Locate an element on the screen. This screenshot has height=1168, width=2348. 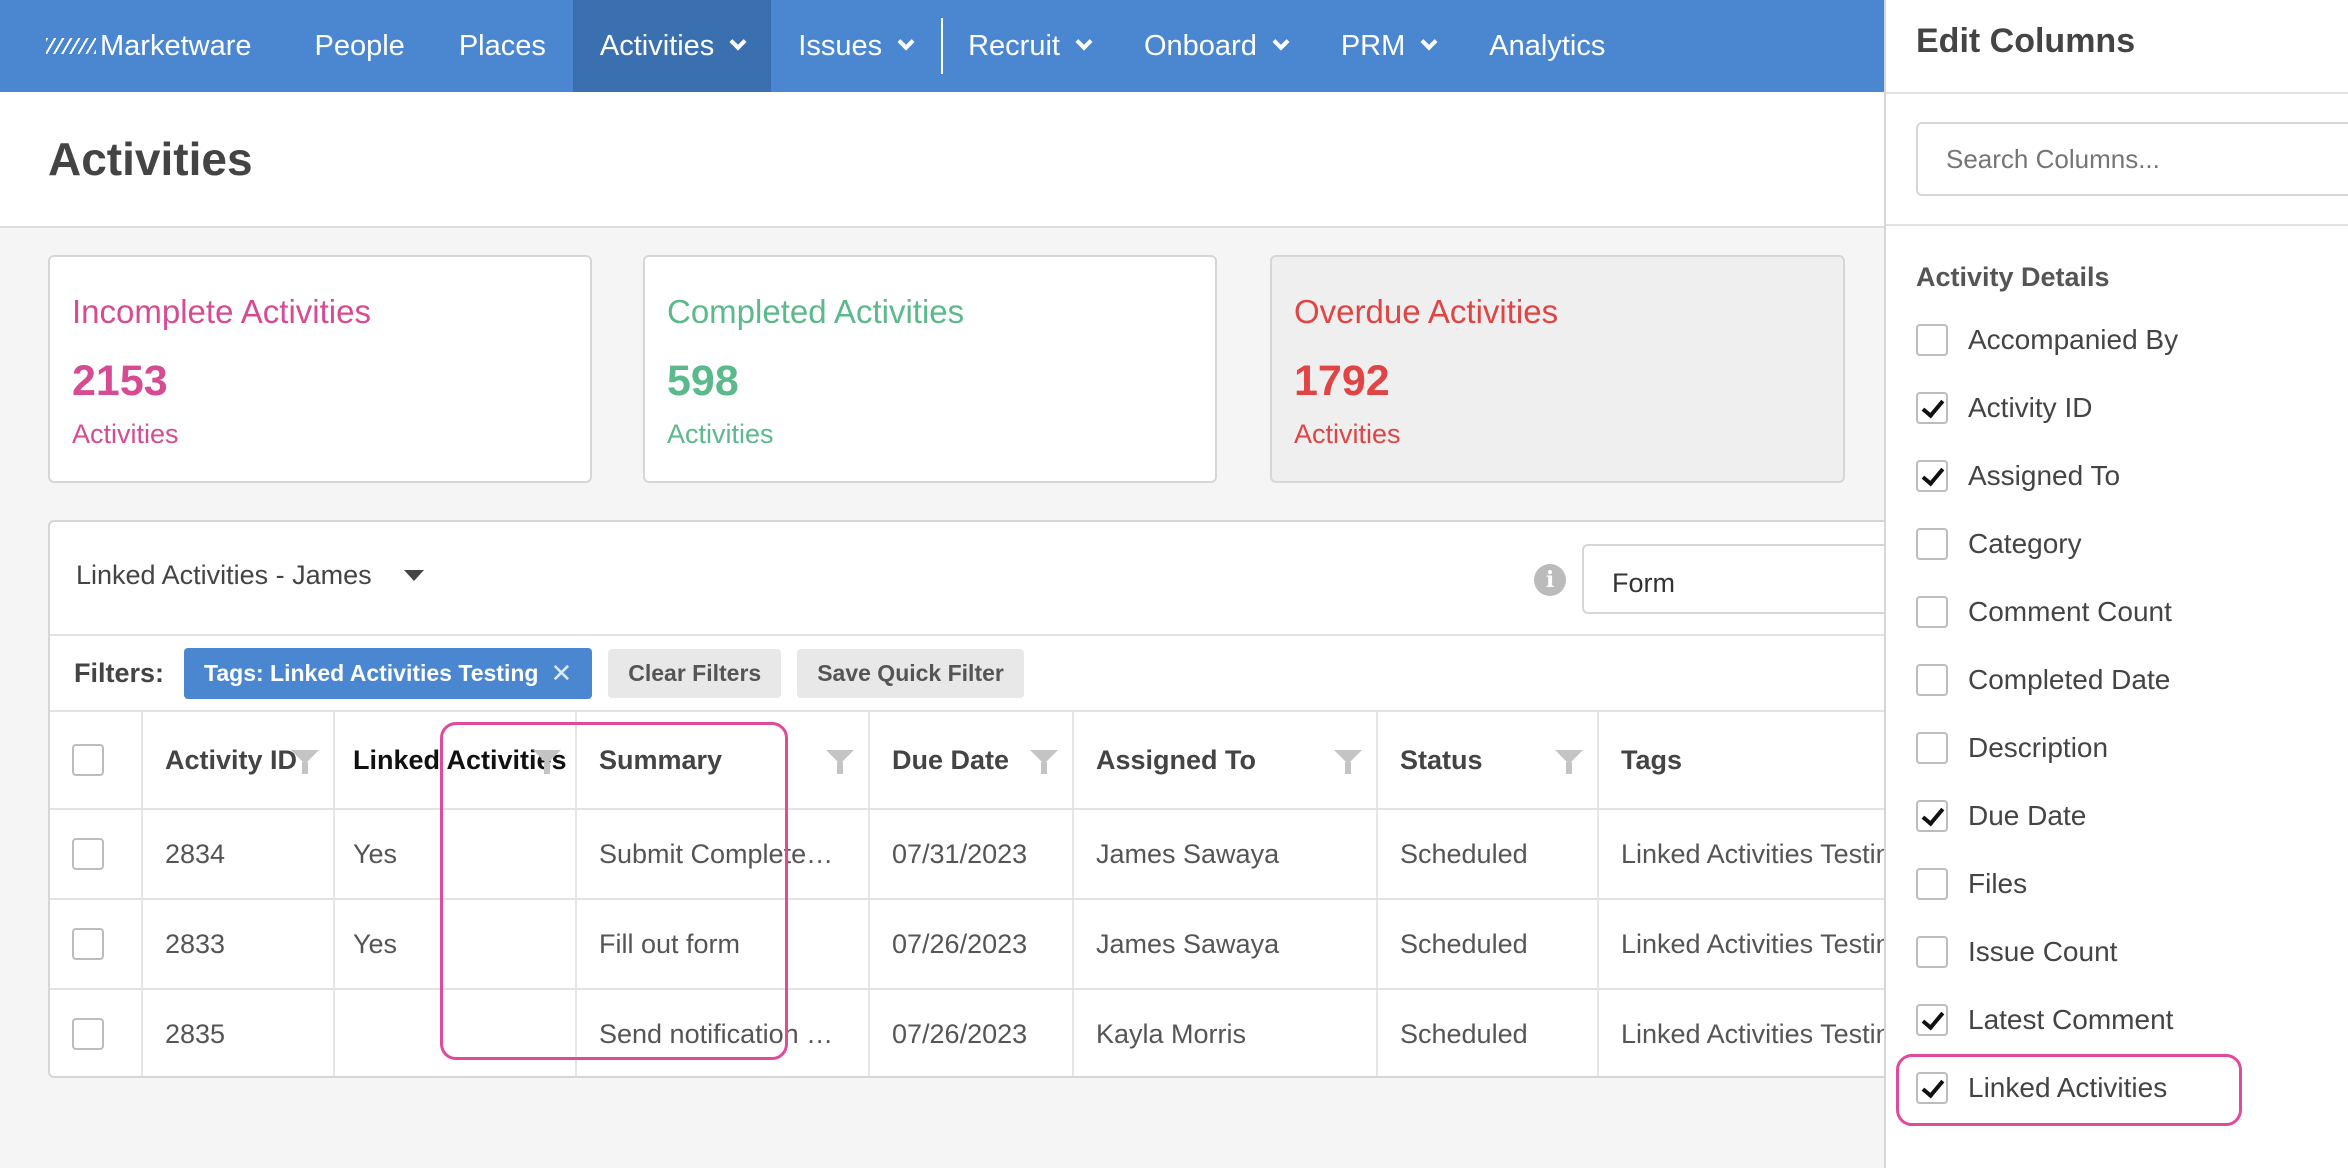
saved-view-dropdown: Linked Activities - James is located at coordinates (250, 575).